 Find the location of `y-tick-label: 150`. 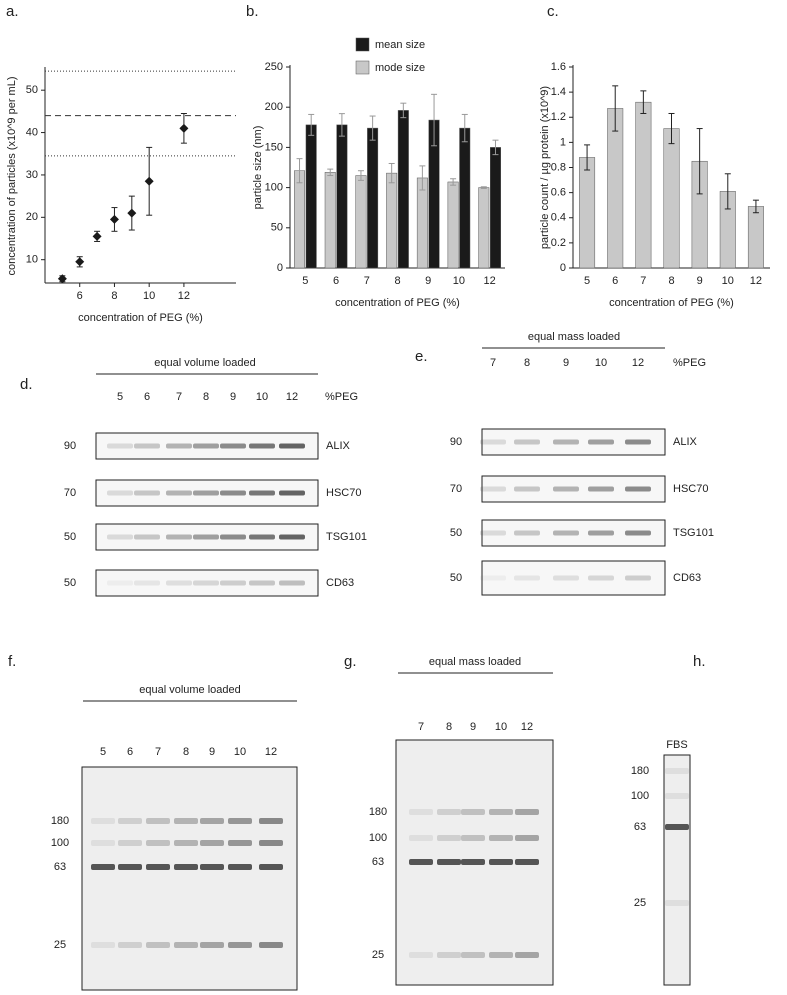

y-tick-label: 150 is located at coordinates (274, 147).